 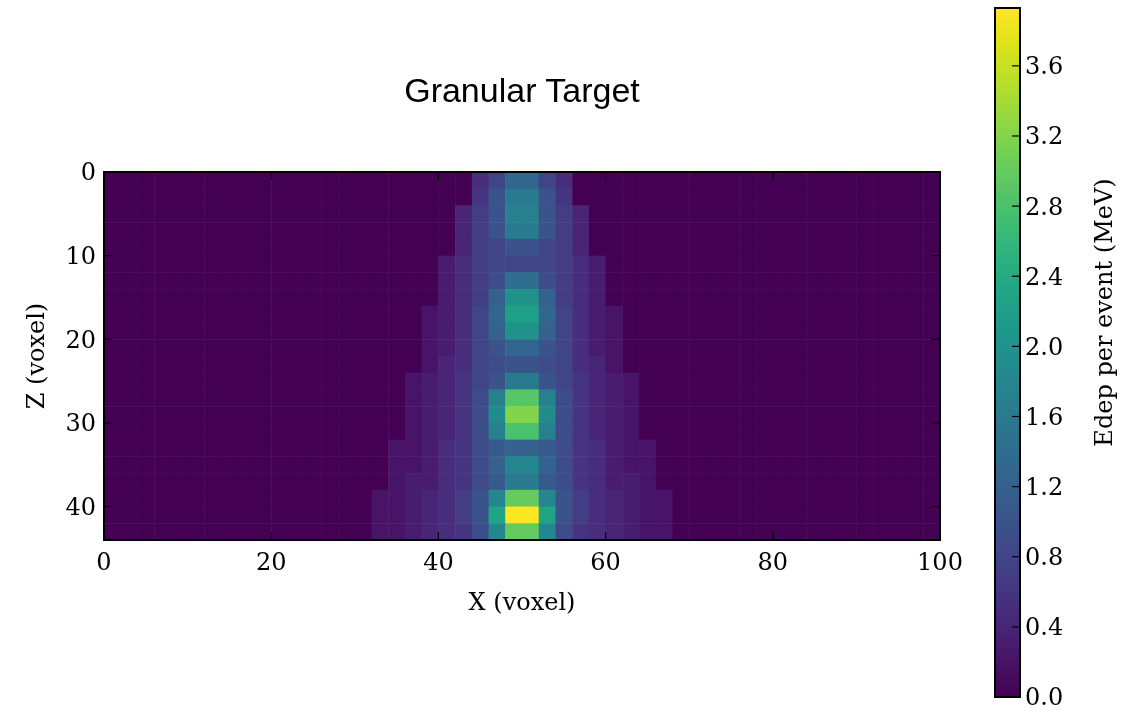 What do you see at coordinates (271, 562) in the screenshot?
I see `x-tick-label: 20` at bounding box center [271, 562].